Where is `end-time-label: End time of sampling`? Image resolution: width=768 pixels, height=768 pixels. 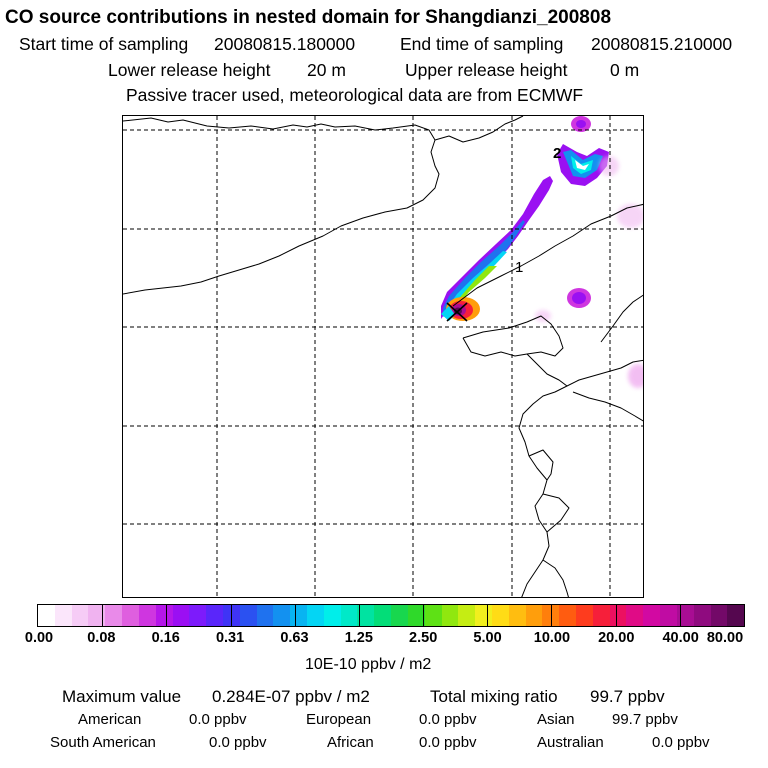
end-time-label: End time of sampling is located at coordinates (482, 44).